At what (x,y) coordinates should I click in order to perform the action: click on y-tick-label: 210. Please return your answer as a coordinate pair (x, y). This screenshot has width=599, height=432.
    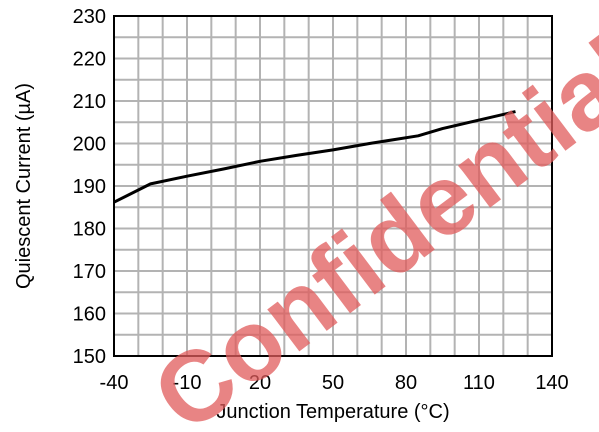
    Looking at the image, I should click on (89, 102).